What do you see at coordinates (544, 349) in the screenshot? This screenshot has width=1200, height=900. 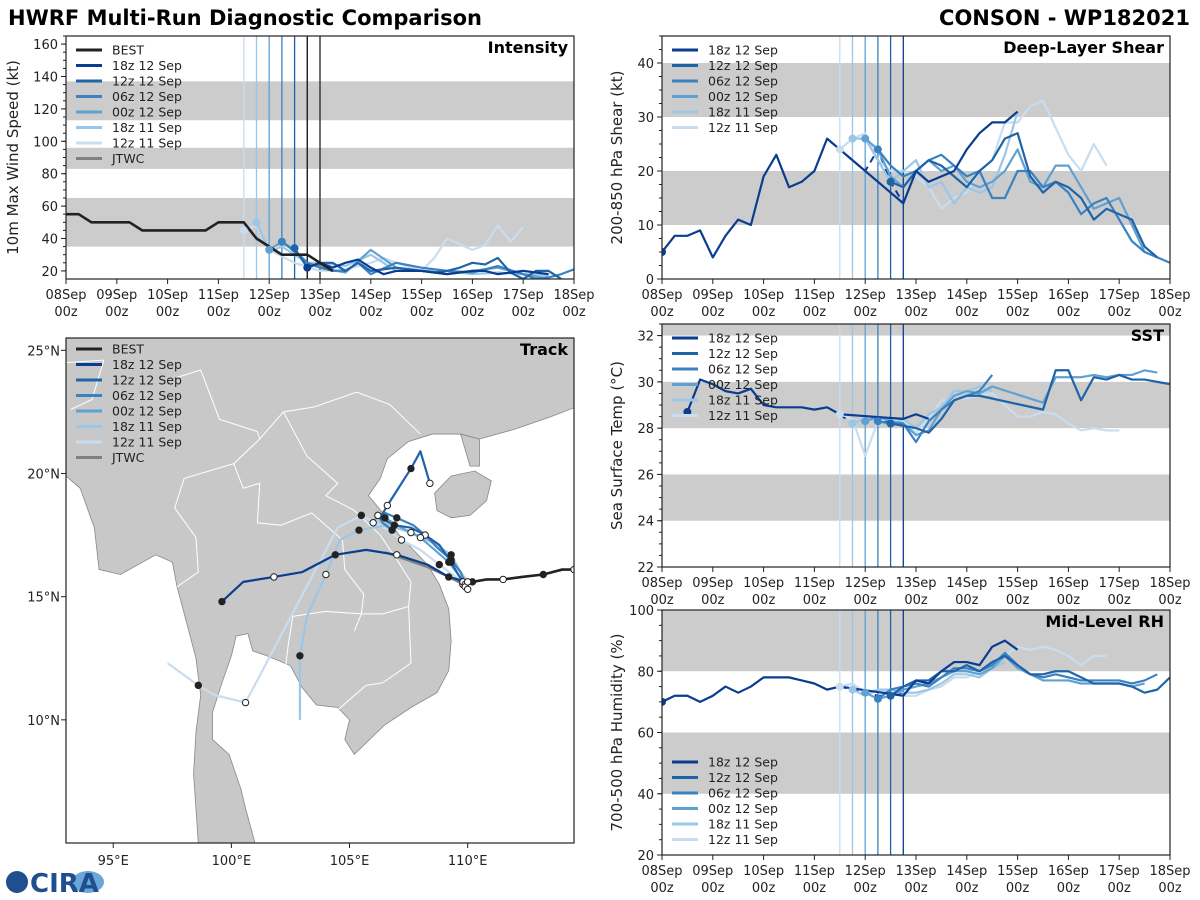 I see `panel-title: Track` at bounding box center [544, 349].